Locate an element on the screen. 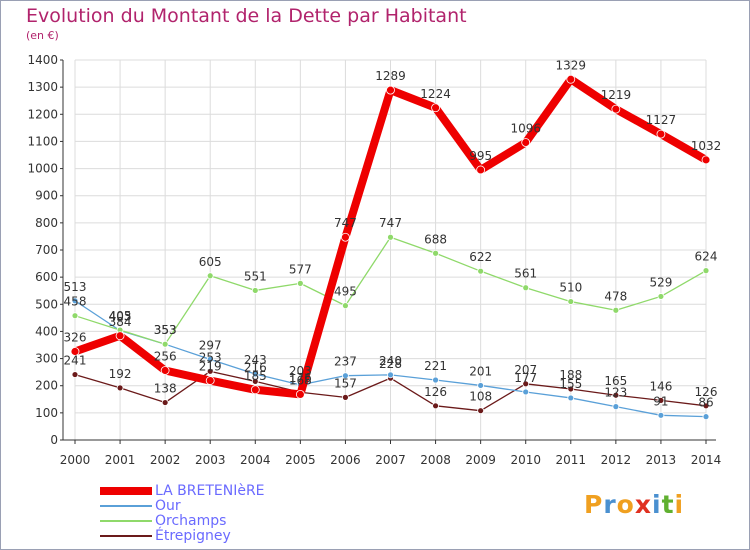 This screenshot has width=750, height=550. data-label-orchamps: 561 is located at coordinates (525, 274).